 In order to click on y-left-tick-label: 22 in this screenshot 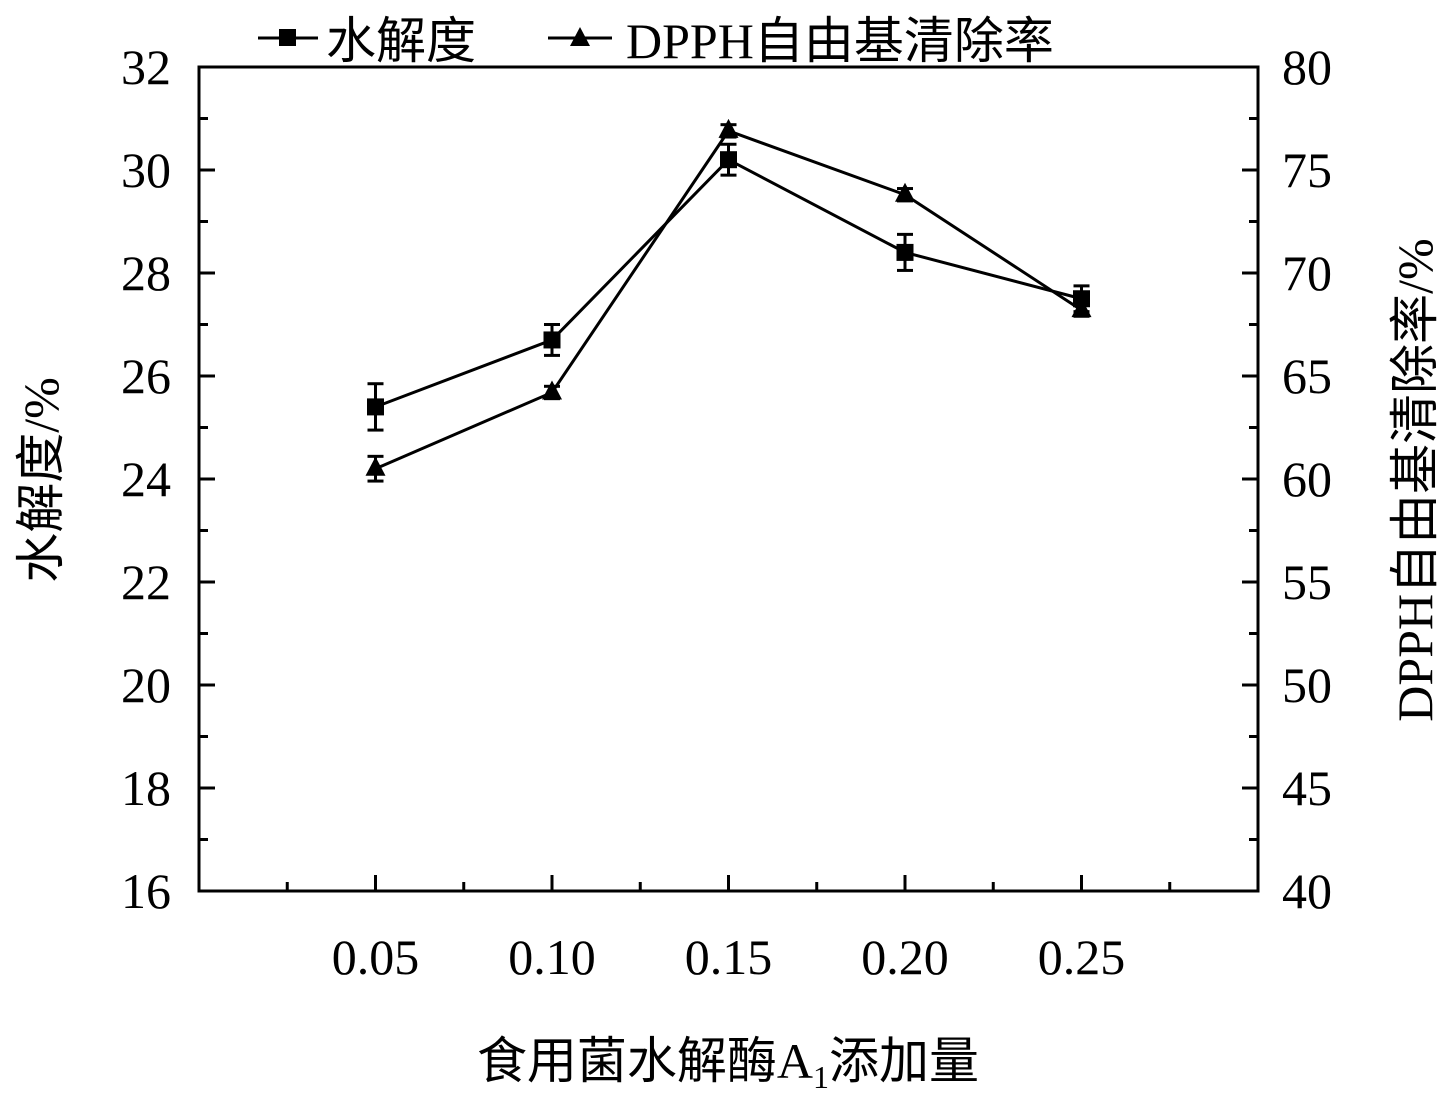, I will do `click(146, 582)`.